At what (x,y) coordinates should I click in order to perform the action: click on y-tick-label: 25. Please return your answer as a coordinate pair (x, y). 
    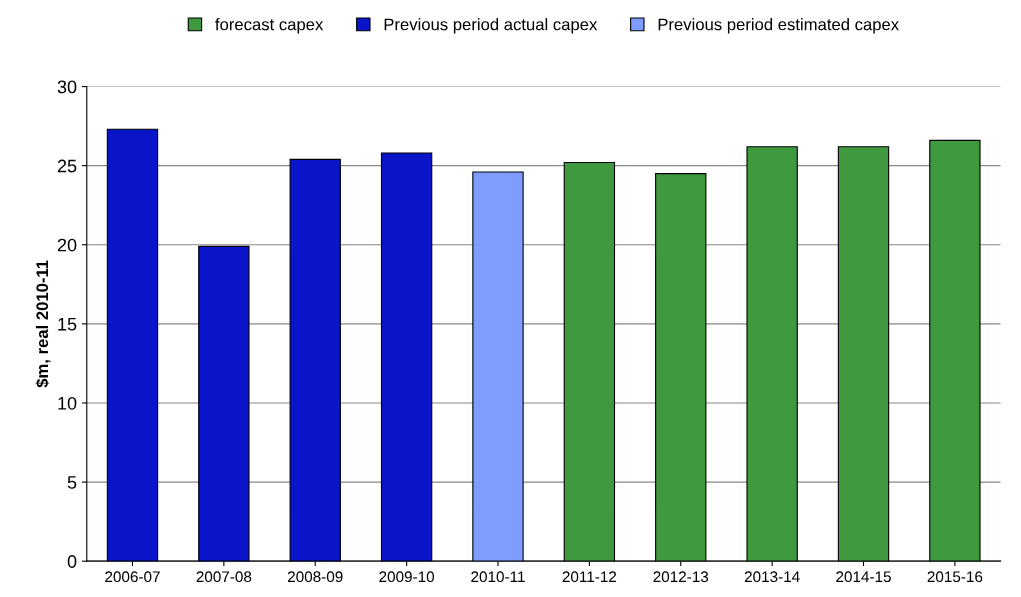
    Looking at the image, I should click on (67, 166).